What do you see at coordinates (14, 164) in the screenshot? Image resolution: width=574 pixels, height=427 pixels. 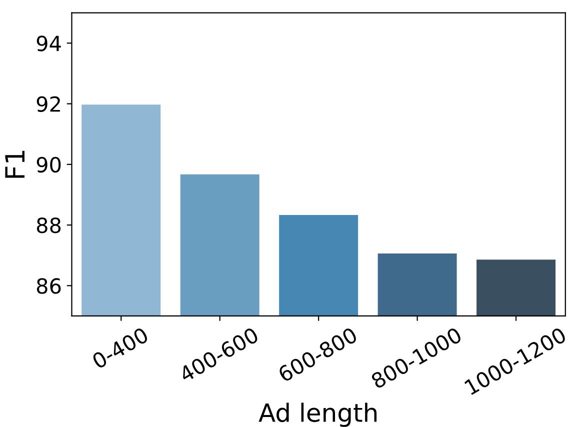 I see `y-axis-title: F1` at bounding box center [14, 164].